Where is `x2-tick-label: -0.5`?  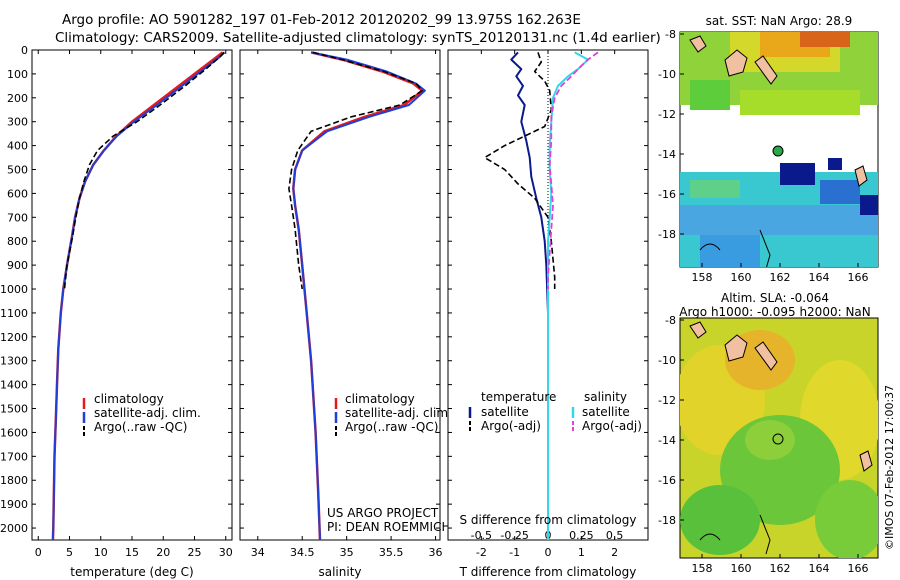
x2-tick-label: -0.5 is located at coordinates (481, 535).